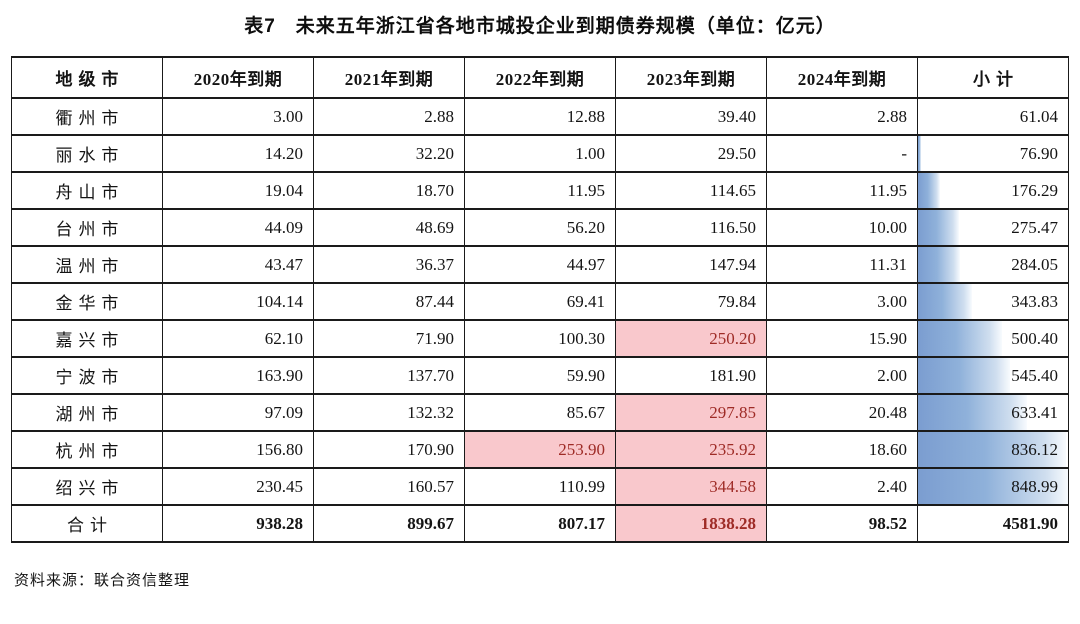  Describe the element at coordinates (842, 227) in the screenshot. I see `value-cell: 10.00` at that location.